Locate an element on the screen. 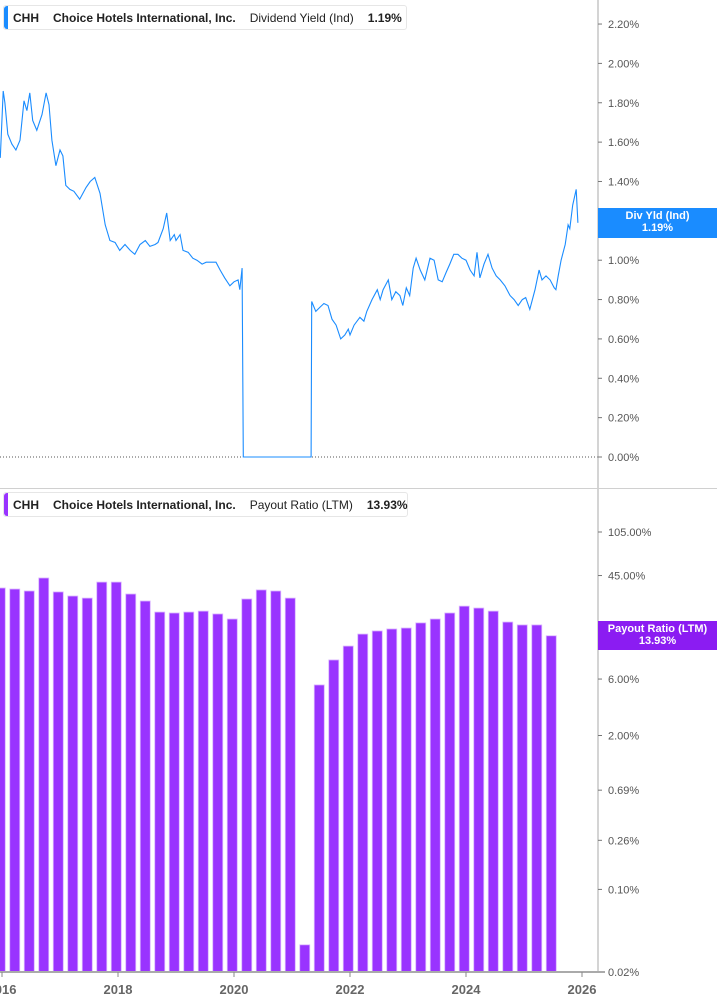 The width and height of the screenshot is (717, 1005). payout-bar-2024-Q2 is located at coordinates (479, 790).